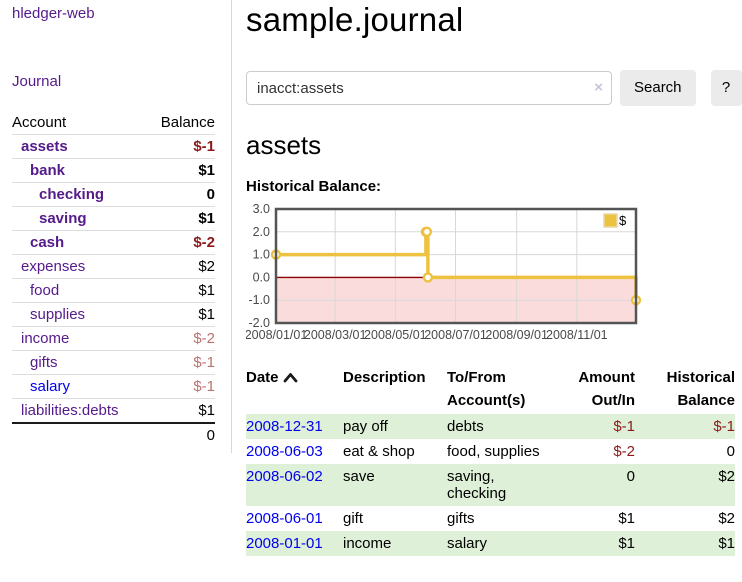 The height and width of the screenshot is (582, 742). I want to click on transaction-amount: $-1, so click(624, 426).